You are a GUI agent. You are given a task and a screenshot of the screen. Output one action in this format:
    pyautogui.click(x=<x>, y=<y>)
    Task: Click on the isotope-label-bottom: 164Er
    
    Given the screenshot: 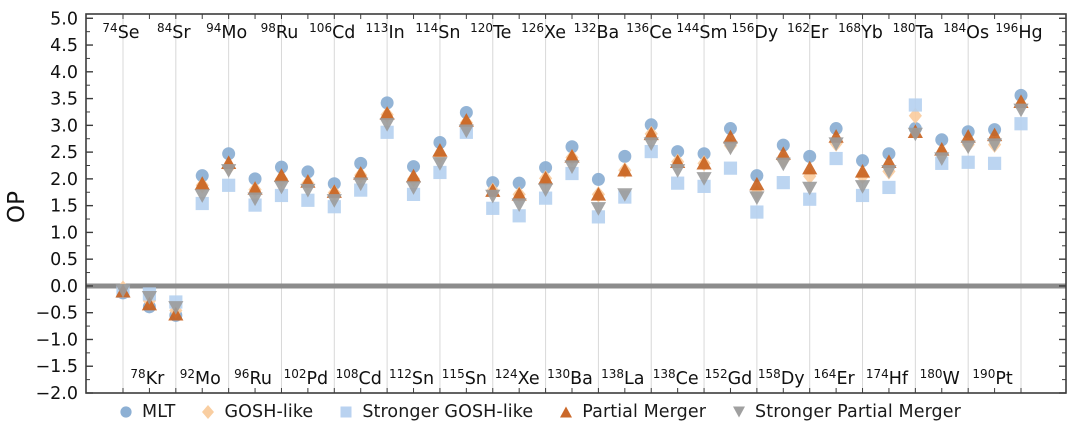 What is the action you would take?
    pyautogui.click(x=835, y=378)
    